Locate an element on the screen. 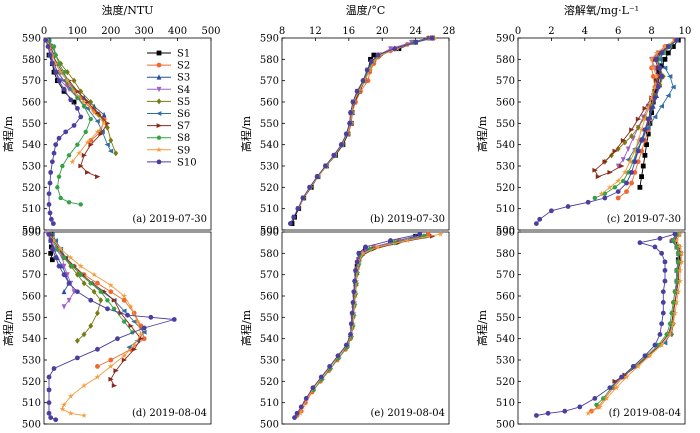 Image resolution: width=700 pixels, height=433 pixels. legend-label: S7 is located at coordinates (183, 126).